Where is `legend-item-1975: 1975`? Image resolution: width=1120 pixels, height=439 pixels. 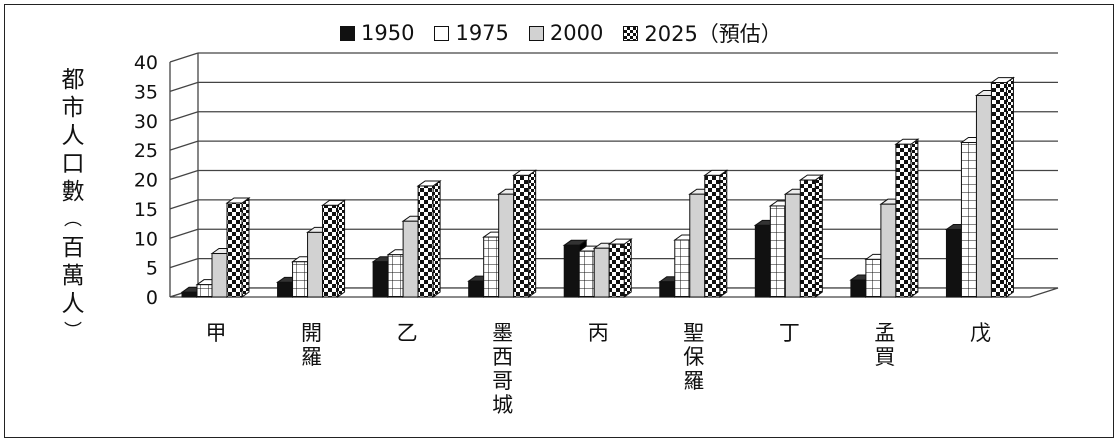
legend-item-1975: 1975 is located at coordinates (471, 33).